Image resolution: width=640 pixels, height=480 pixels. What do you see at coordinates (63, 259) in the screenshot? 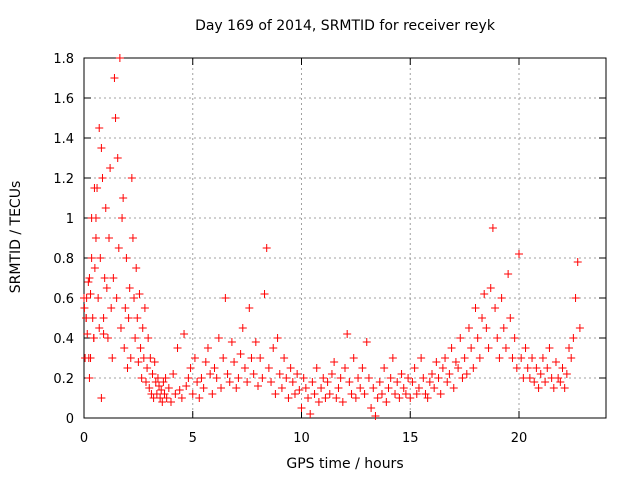
I see `y-tick-label: 0.8` at bounding box center [63, 259].